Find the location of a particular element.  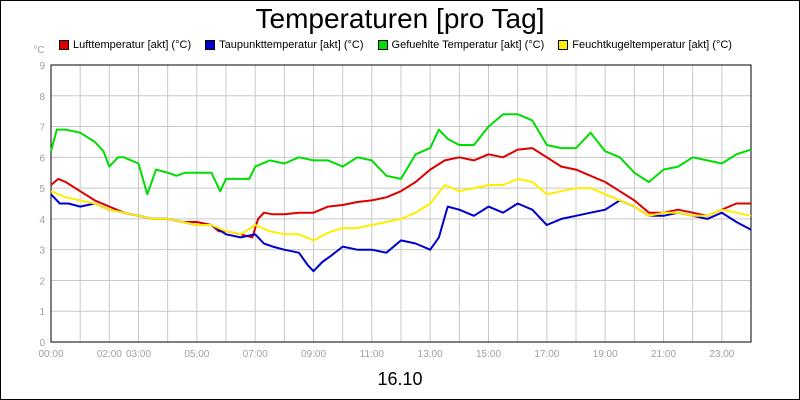

y-tick-label: 1 is located at coordinates (42, 312).